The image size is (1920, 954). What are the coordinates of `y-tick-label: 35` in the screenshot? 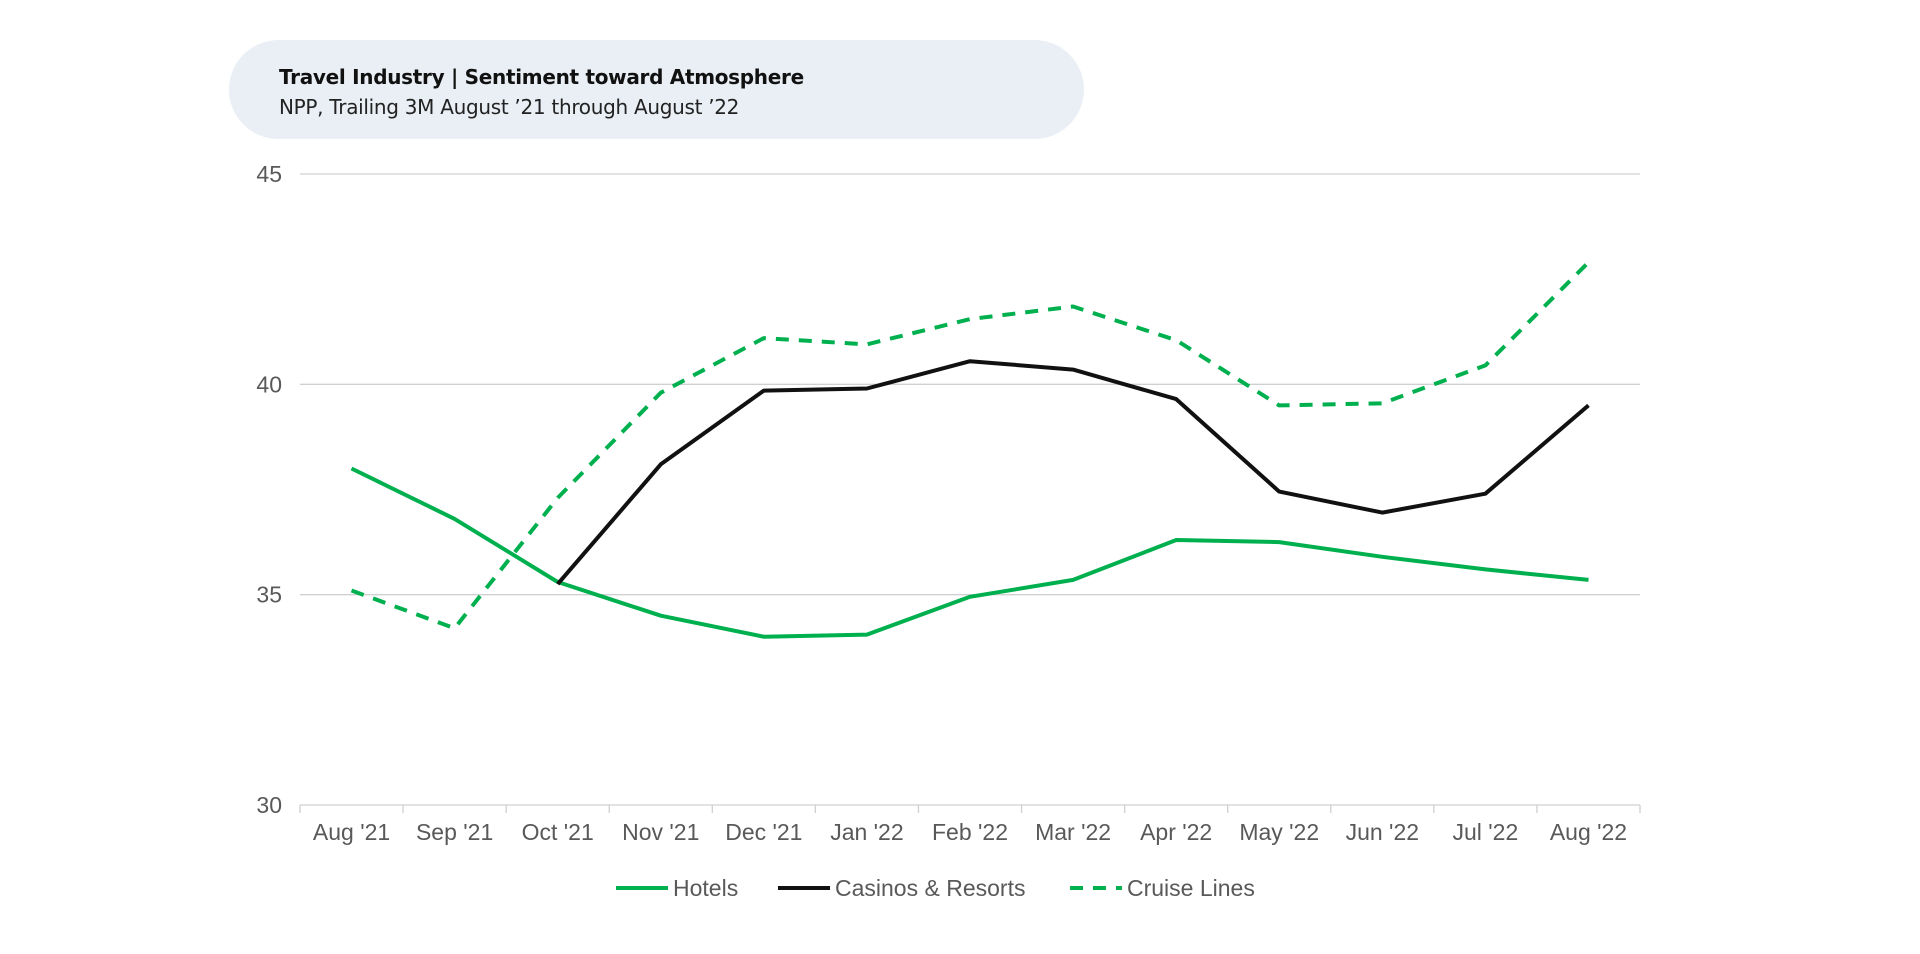 It's located at (269, 595).